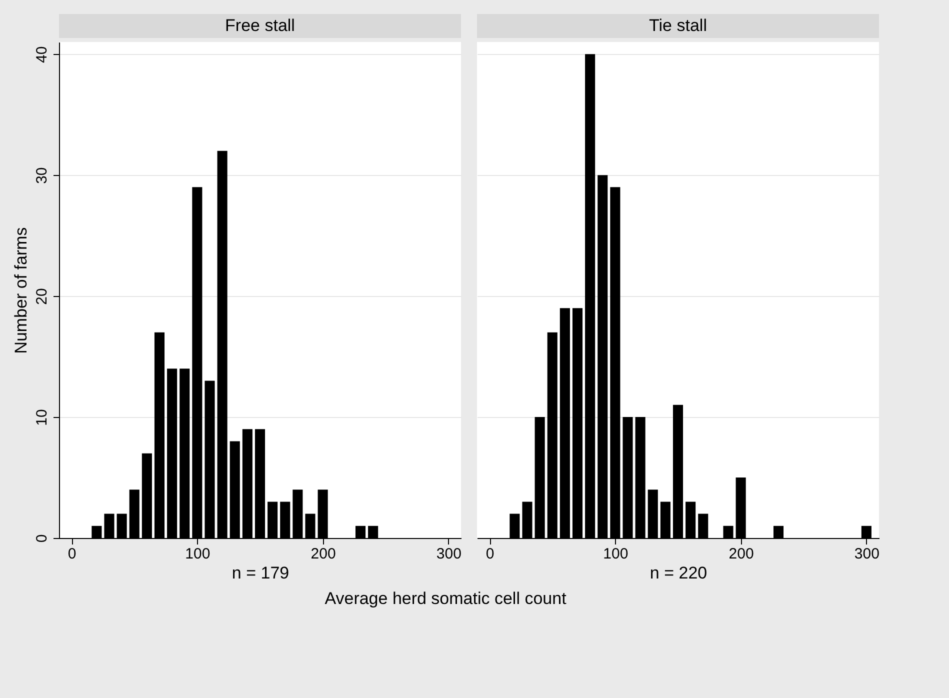 This screenshot has height=698, width=949. What do you see at coordinates (42, 296) in the screenshot?
I see `y-tick-label: 20` at bounding box center [42, 296].